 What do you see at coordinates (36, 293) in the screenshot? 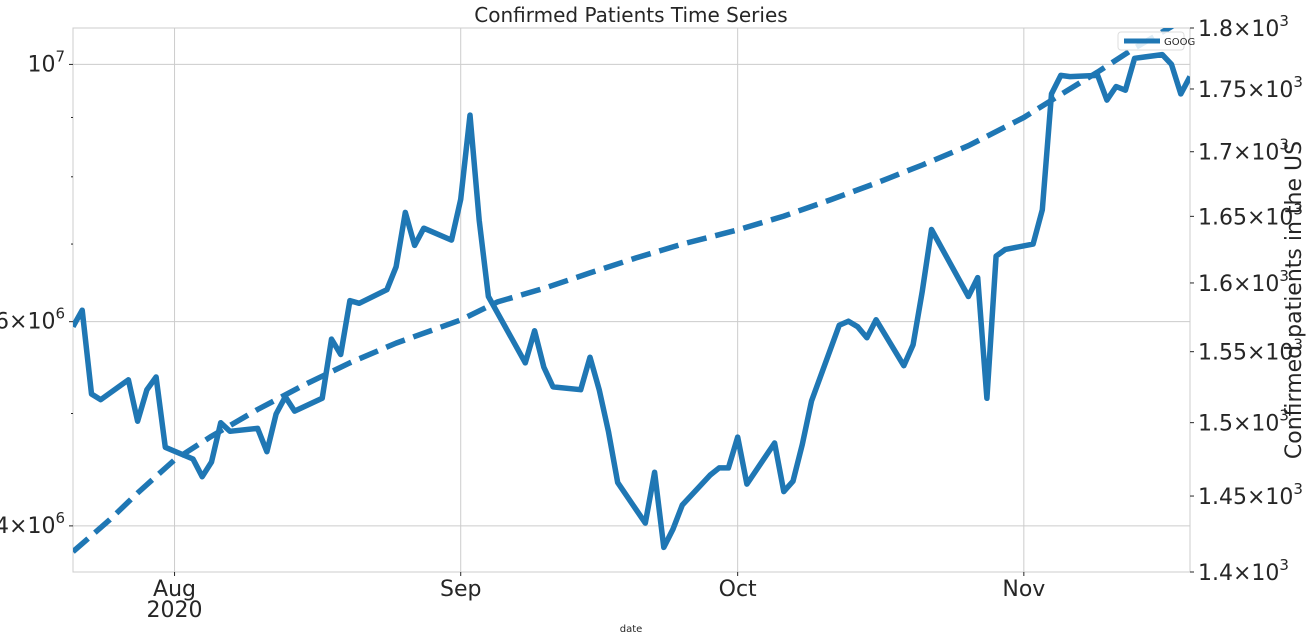
I see `left-axis-ticks: 4×10⁶ 6×10⁶ 107` at bounding box center [36, 293].